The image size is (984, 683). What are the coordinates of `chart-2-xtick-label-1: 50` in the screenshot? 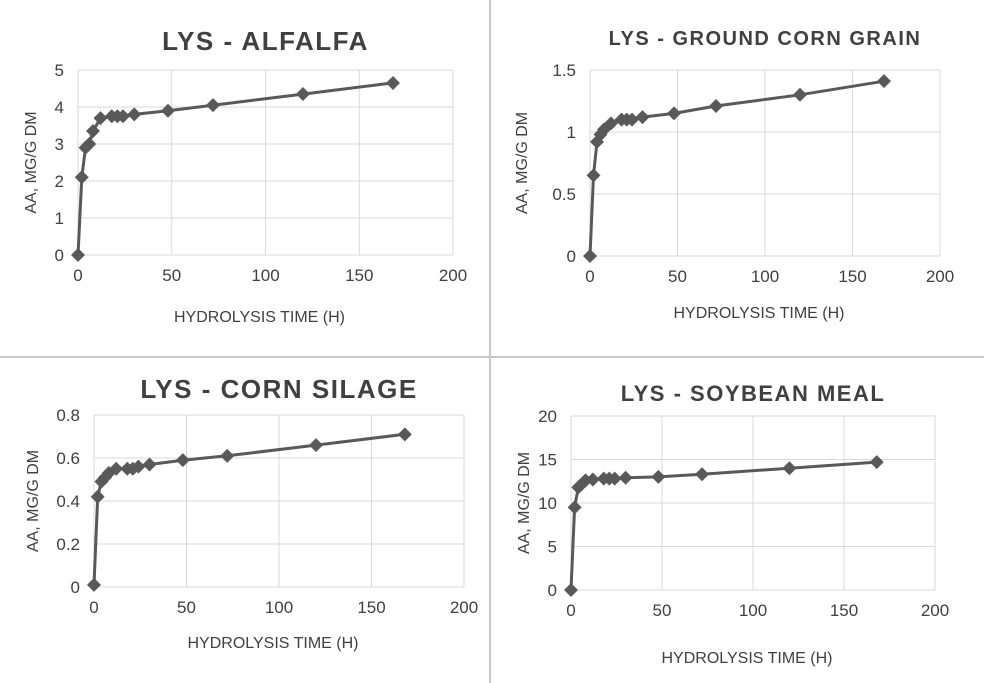 It's located at (186, 607).